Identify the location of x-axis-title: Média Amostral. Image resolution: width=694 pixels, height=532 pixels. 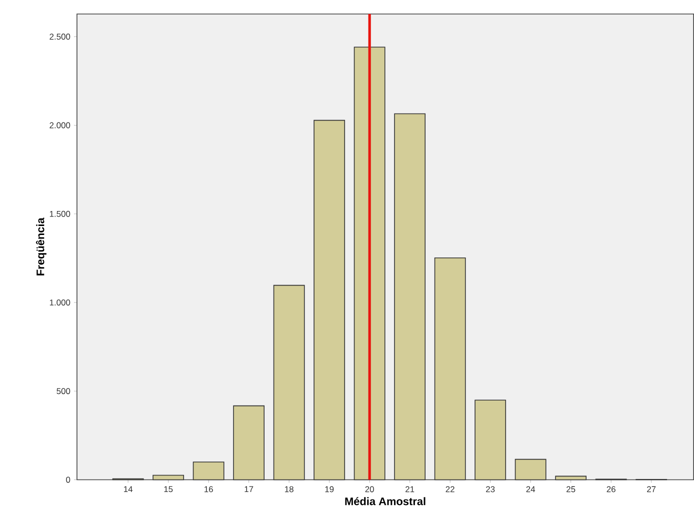
(385, 501).